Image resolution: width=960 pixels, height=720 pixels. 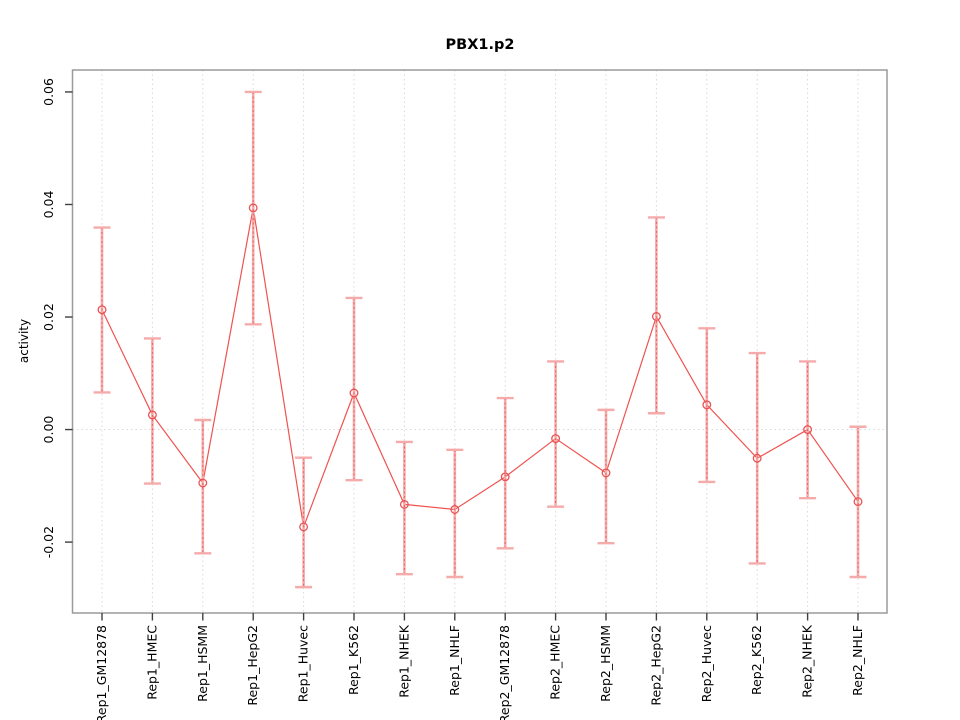 What do you see at coordinates (151, 662) in the screenshot?
I see `x-tick-label: Rep1_HMEC` at bounding box center [151, 662].